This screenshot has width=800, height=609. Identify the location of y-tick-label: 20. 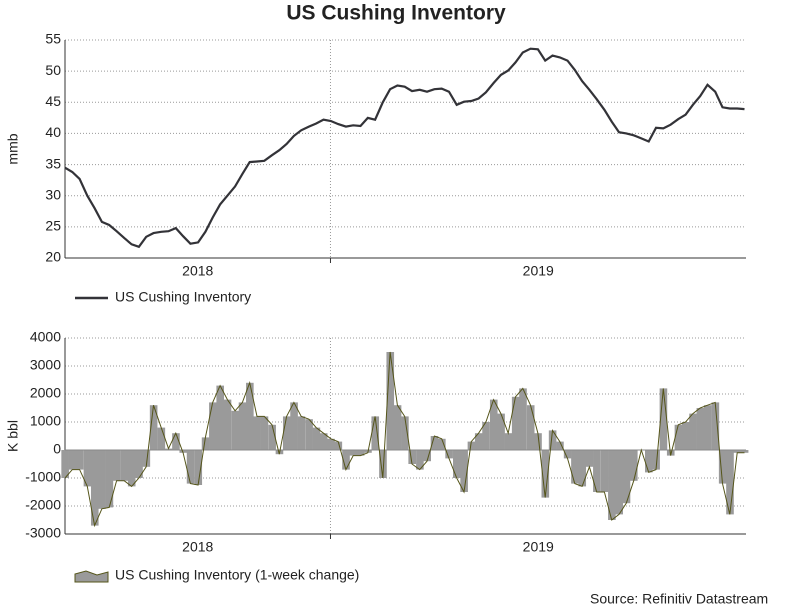
(53, 257).